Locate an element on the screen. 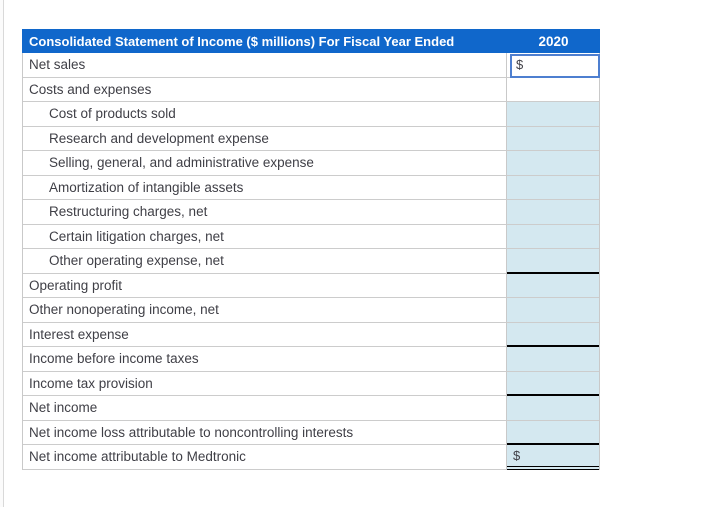  row-label: Net income attributable to Medtronic is located at coordinates (265, 457).